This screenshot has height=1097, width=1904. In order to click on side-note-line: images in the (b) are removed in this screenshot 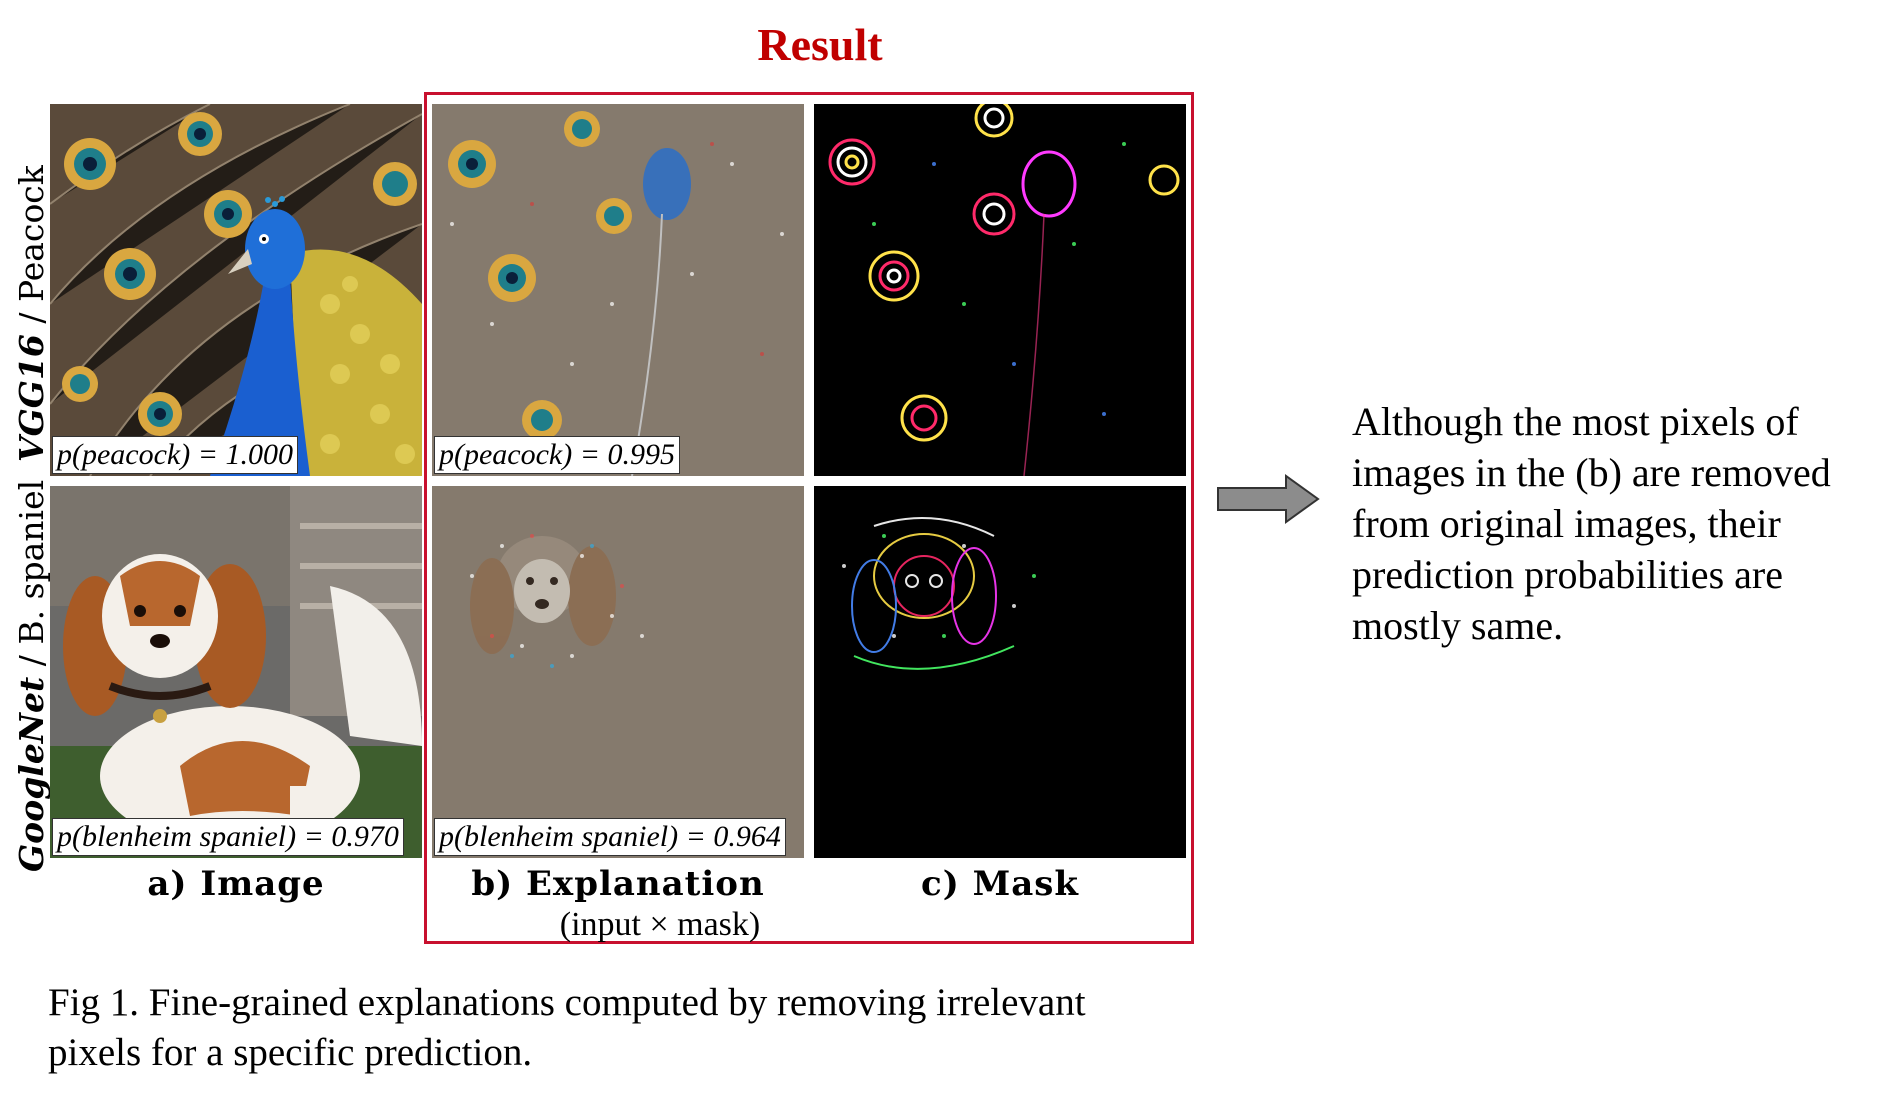, I will do `click(1591, 472)`.